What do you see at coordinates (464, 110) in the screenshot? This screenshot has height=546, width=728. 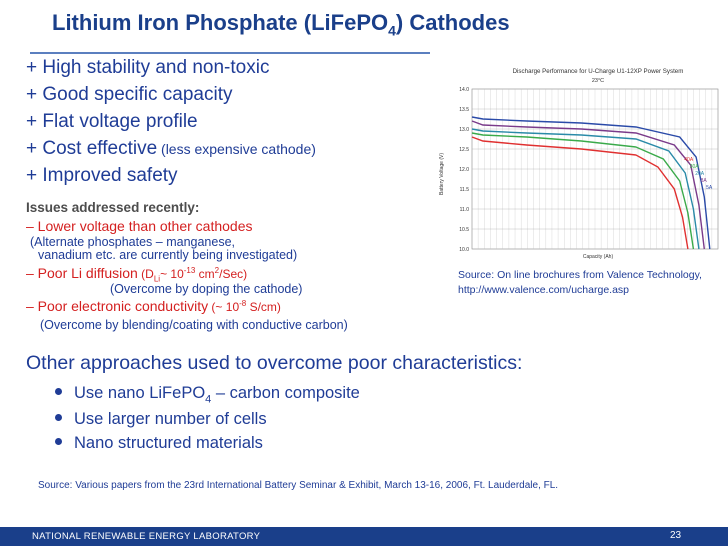 I see `chart-y-tick-label: 13.5` at bounding box center [464, 110].